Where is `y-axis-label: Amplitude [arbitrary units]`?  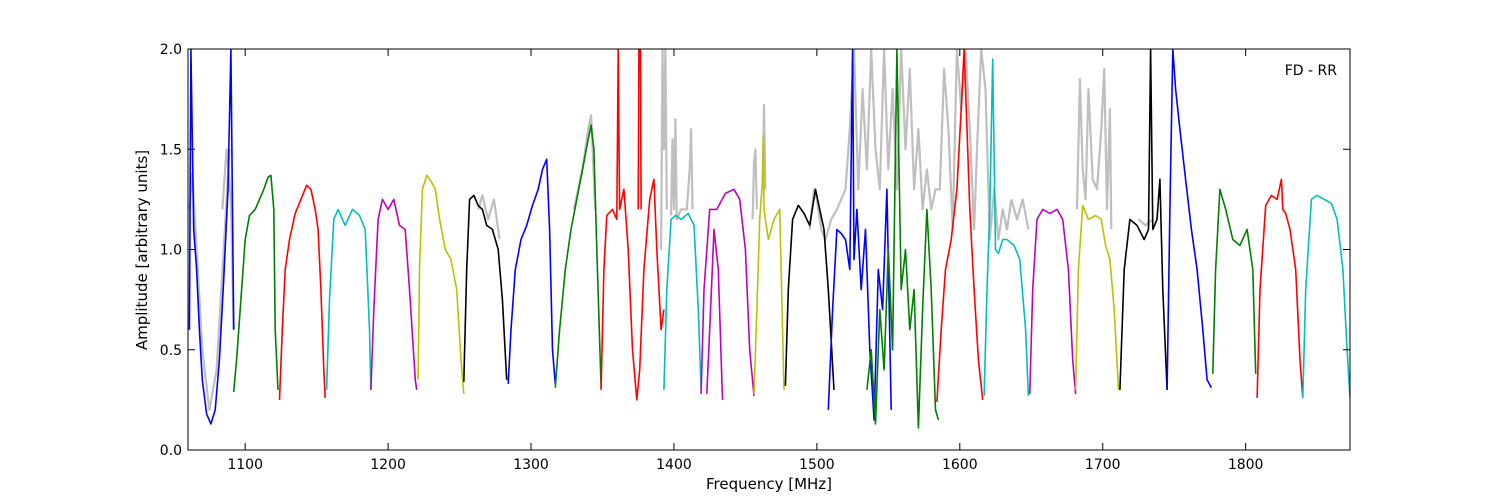
y-axis-label: Amplitude [arbitrary units] is located at coordinates (142, 250).